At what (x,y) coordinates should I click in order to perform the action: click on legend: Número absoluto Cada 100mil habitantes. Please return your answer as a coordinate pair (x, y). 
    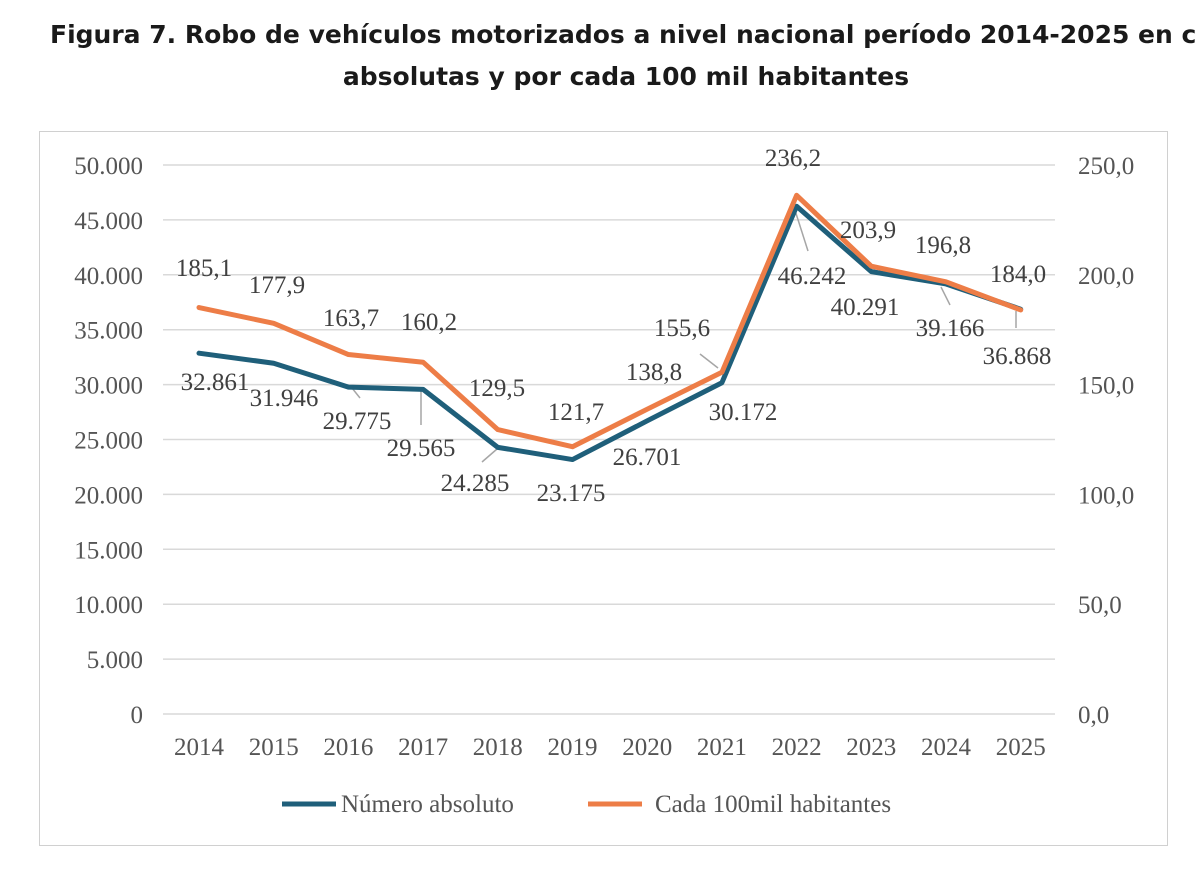
    Looking at the image, I should click on (586, 804).